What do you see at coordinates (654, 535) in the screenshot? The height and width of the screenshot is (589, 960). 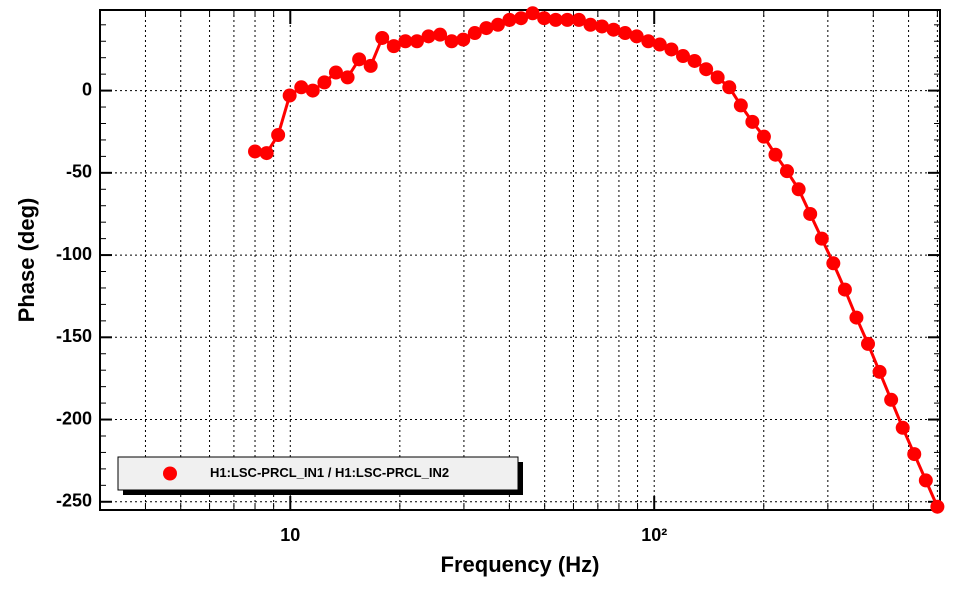 I see `x-tick-label: 10²` at bounding box center [654, 535].